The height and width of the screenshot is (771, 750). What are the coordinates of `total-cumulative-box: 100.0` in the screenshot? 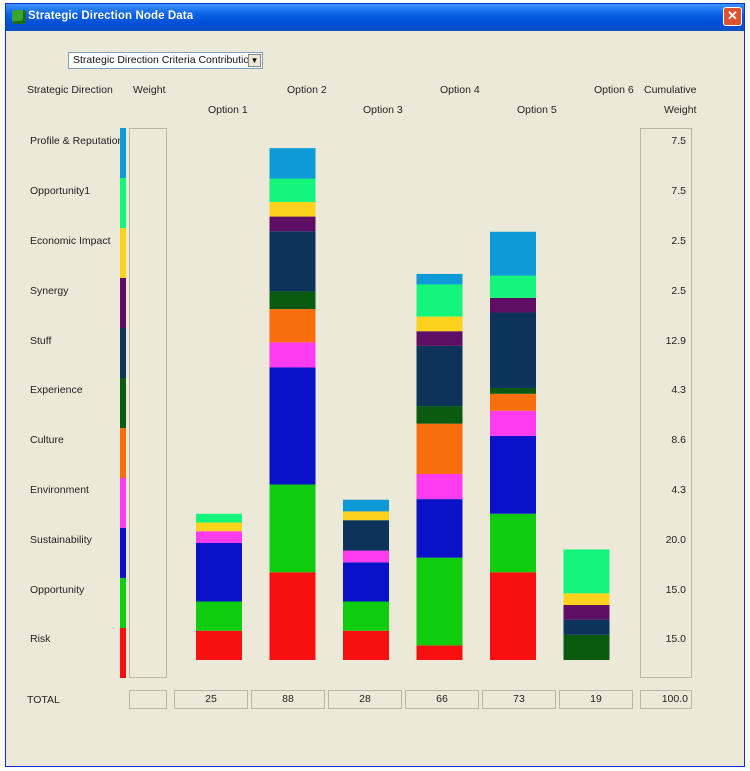 It's located at (666, 699).